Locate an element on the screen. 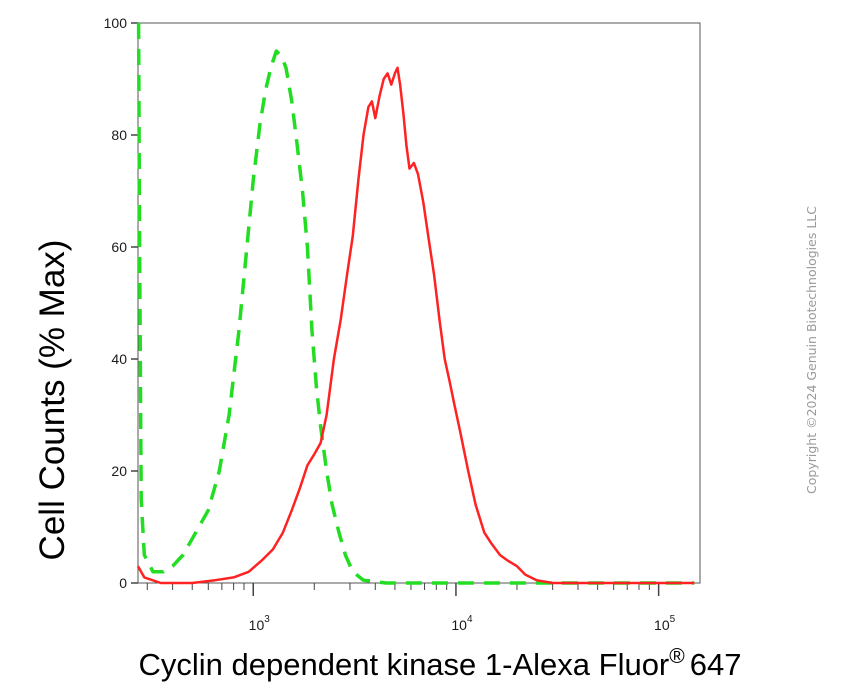 The width and height of the screenshot is (854, 700). x-tick-label-exponent: 4 is located at coordinates (470, 619).